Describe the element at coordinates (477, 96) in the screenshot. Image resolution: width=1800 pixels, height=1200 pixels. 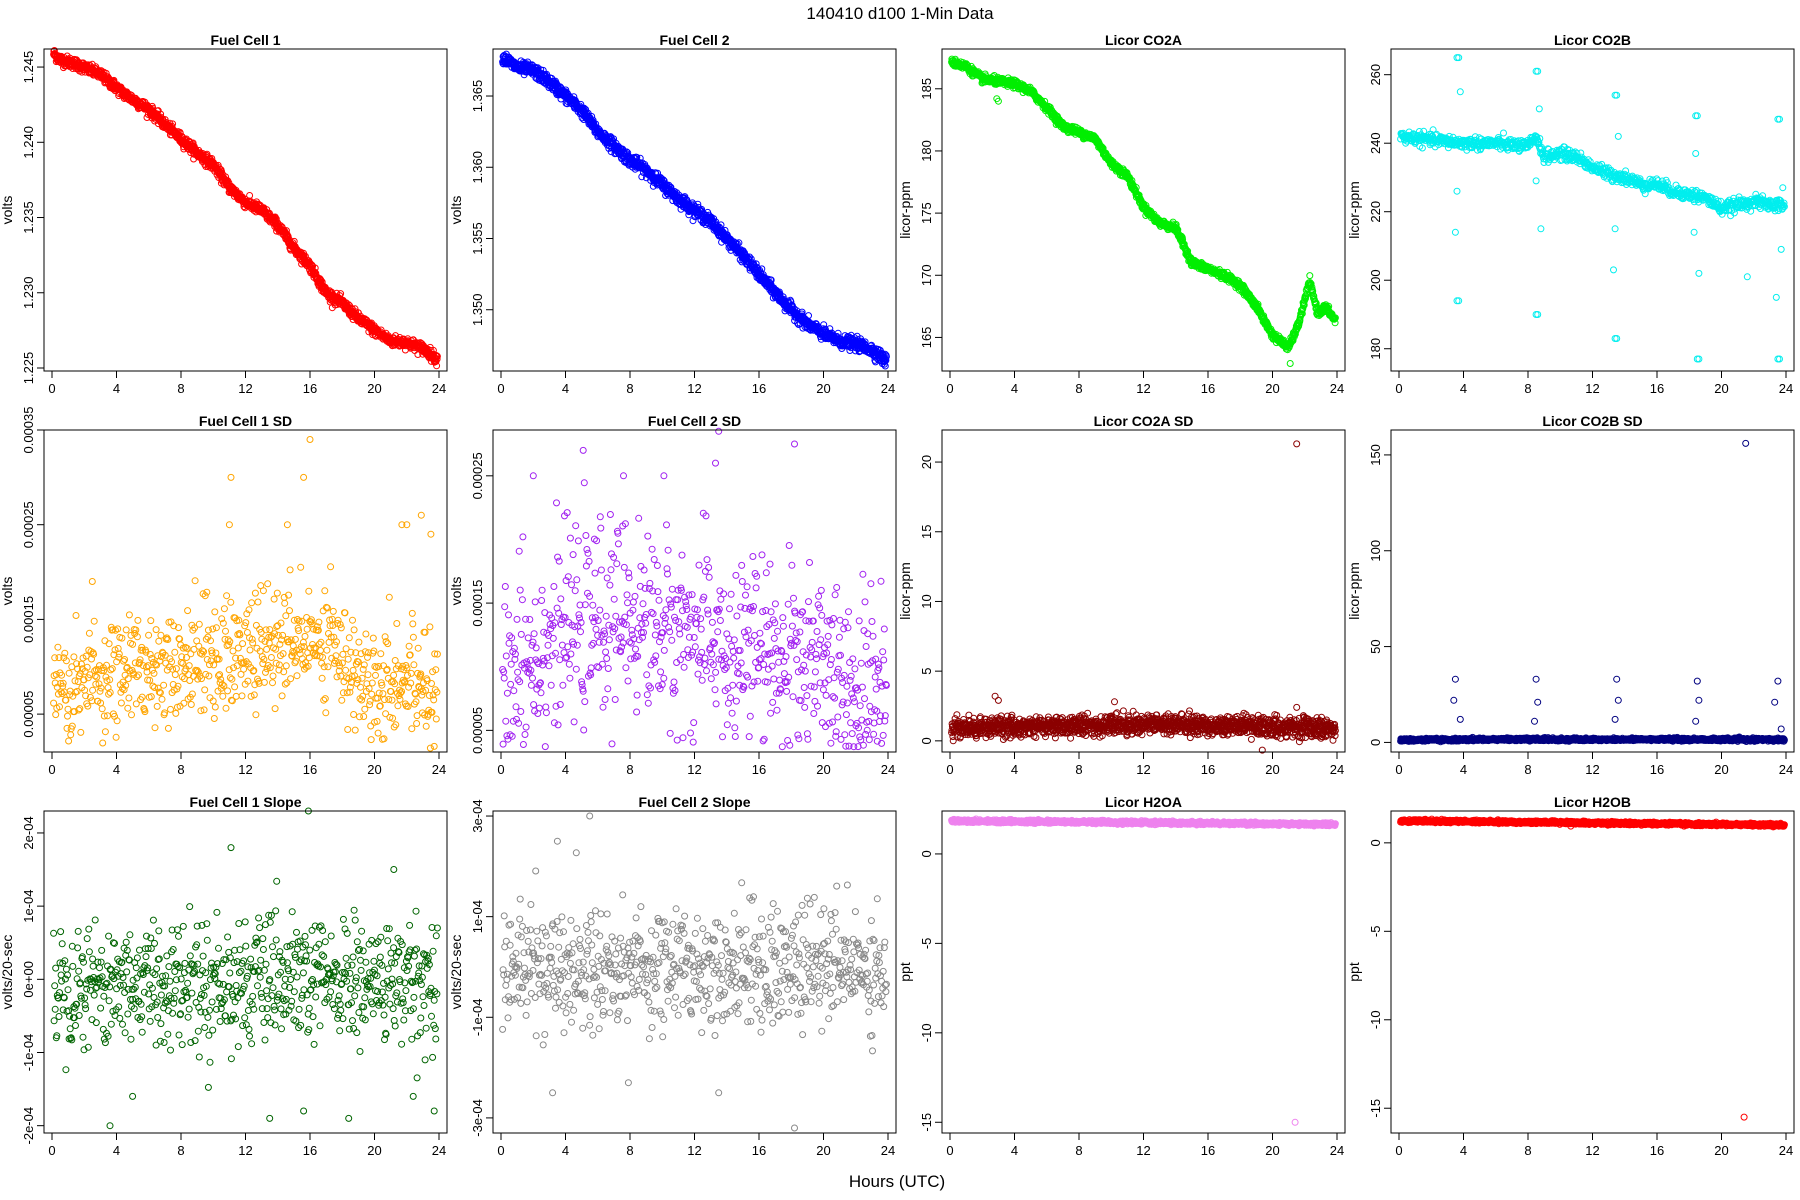
I see `y-tick-label: 1.365` at that location.